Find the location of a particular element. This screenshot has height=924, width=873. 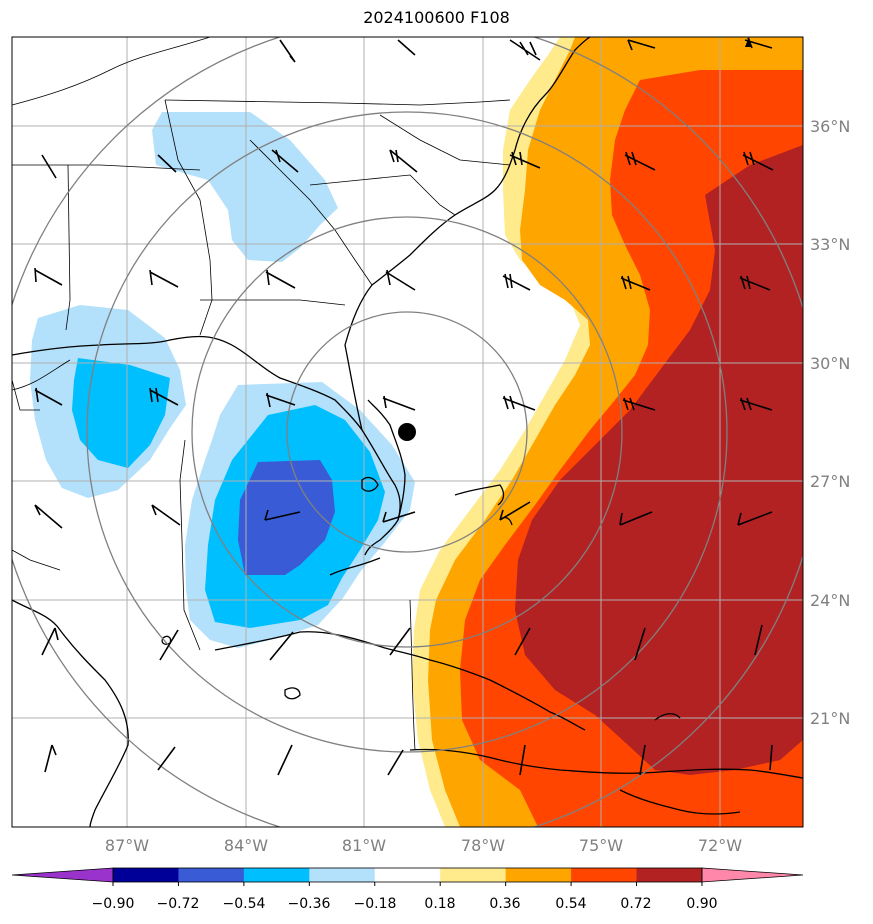

lat-label: 21°N is located at coordinates (830, 718).